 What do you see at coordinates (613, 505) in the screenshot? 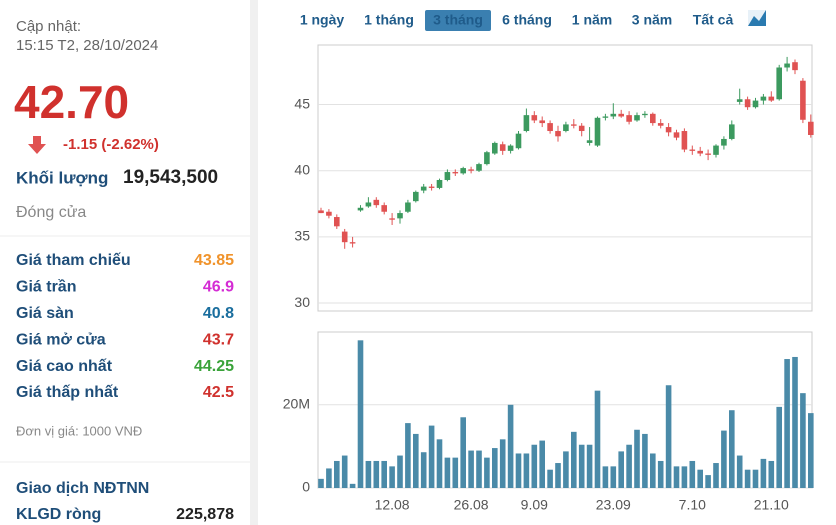
I see `x-tick-label: 23.09` at bounding box center [613, 505].